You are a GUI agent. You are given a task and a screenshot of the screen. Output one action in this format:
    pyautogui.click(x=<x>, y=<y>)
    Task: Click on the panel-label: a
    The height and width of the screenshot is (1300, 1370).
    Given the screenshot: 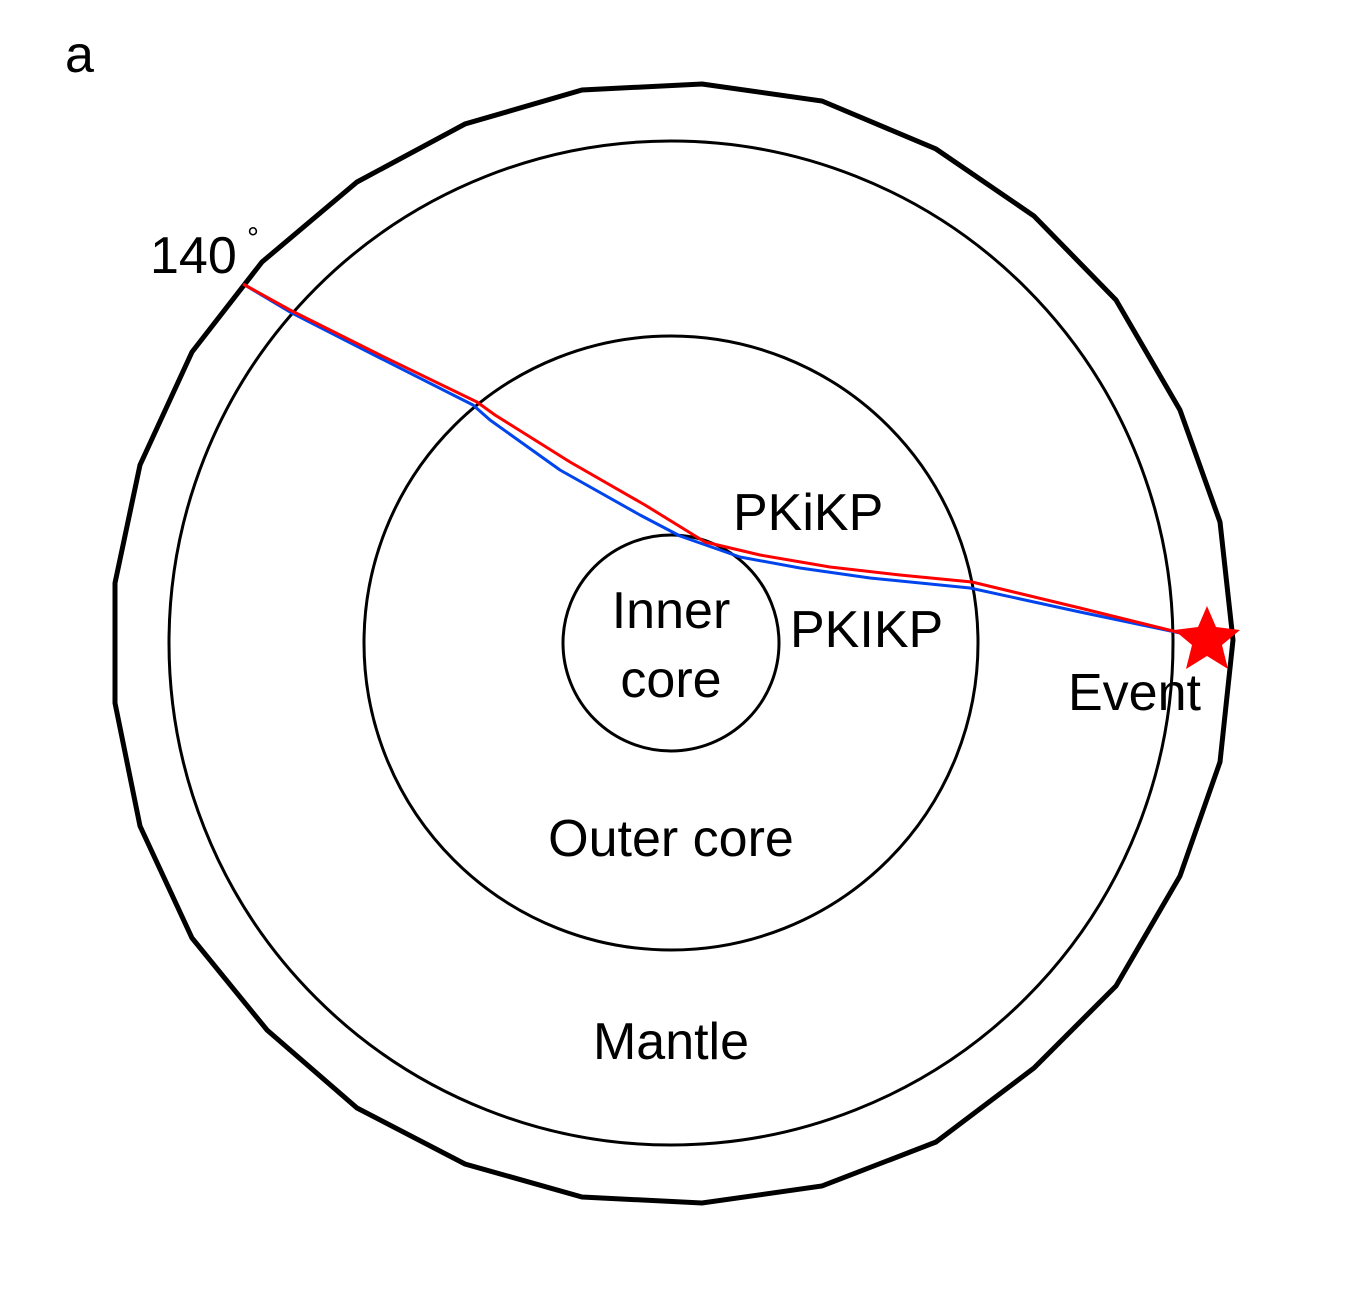 What is the action you would take?
    pyautogui.click(x=79, y=55)
    